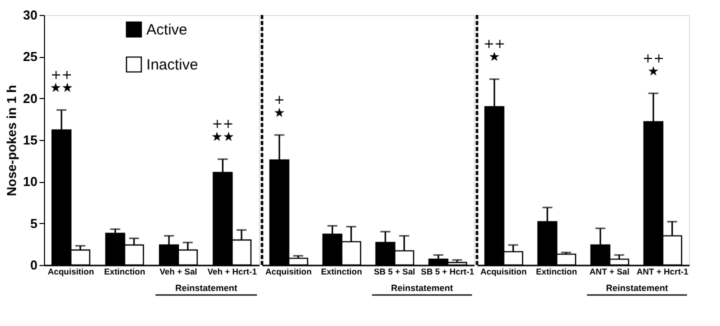 The width and height of the screenshot is (720, 326). I want to click on x-tick-label: Veh + Sal, so click(179, 271).